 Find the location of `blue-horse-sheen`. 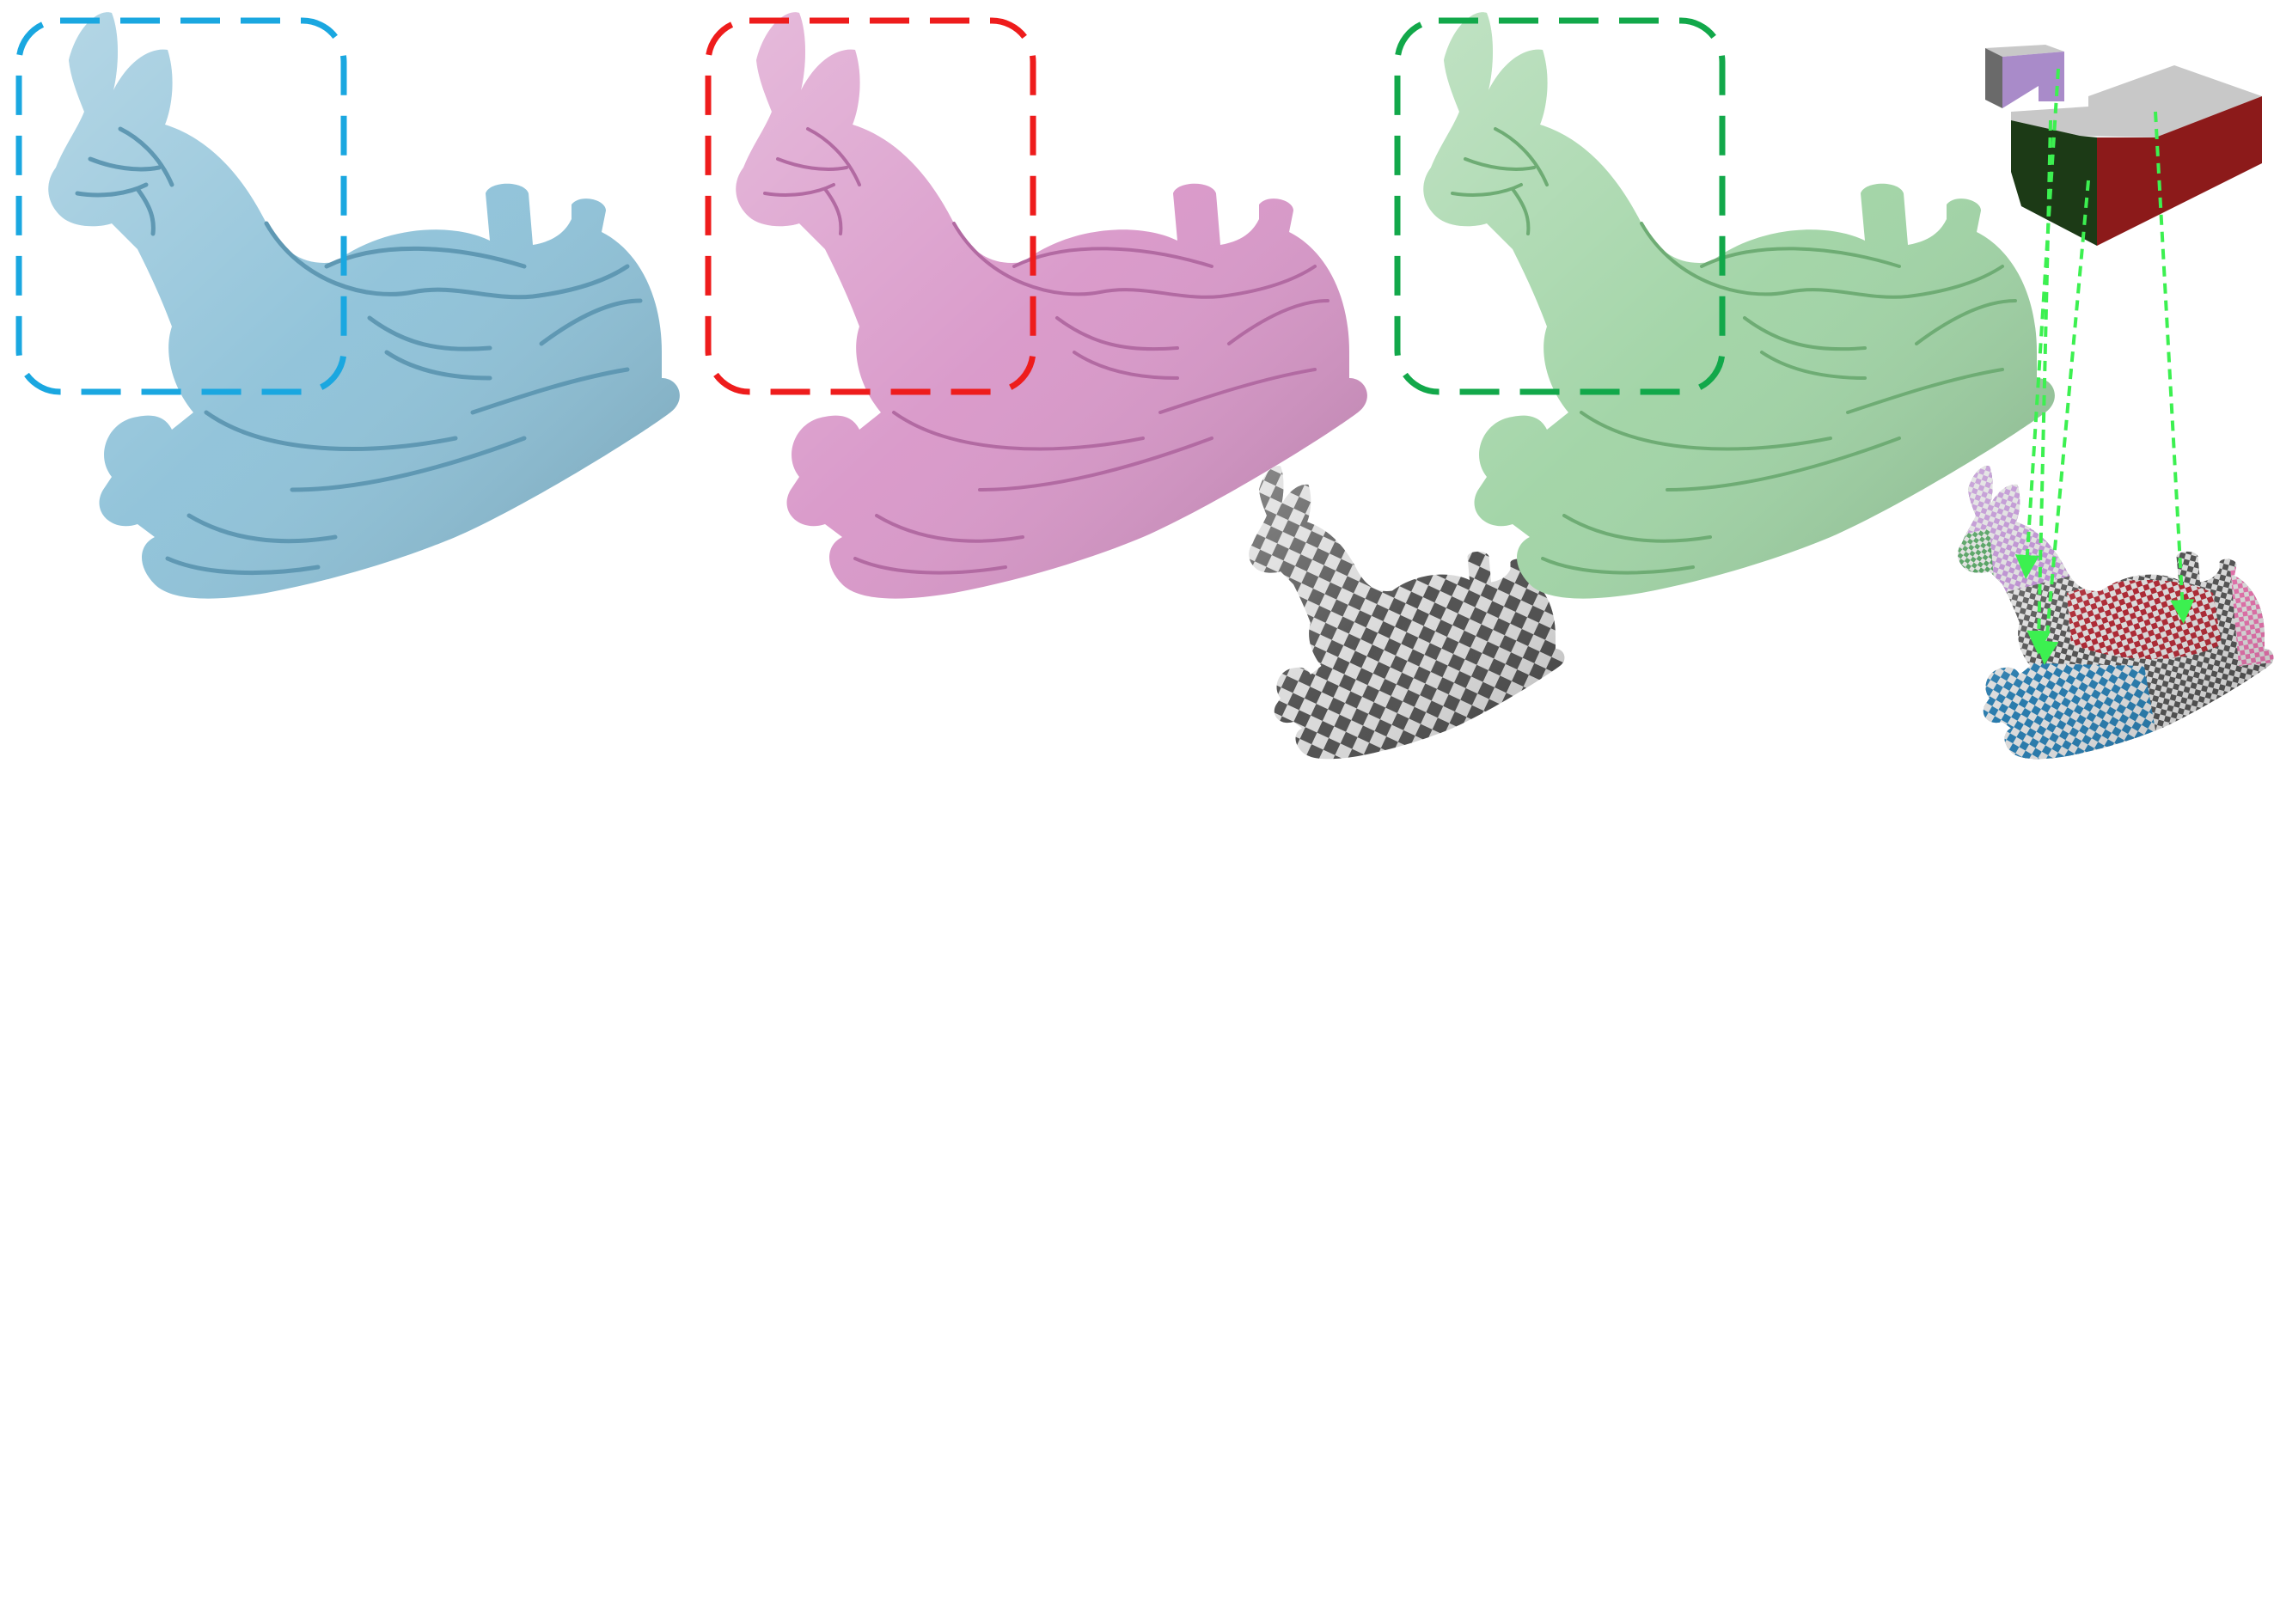

blue-horse-sheen is located at coordinates (364, 305).